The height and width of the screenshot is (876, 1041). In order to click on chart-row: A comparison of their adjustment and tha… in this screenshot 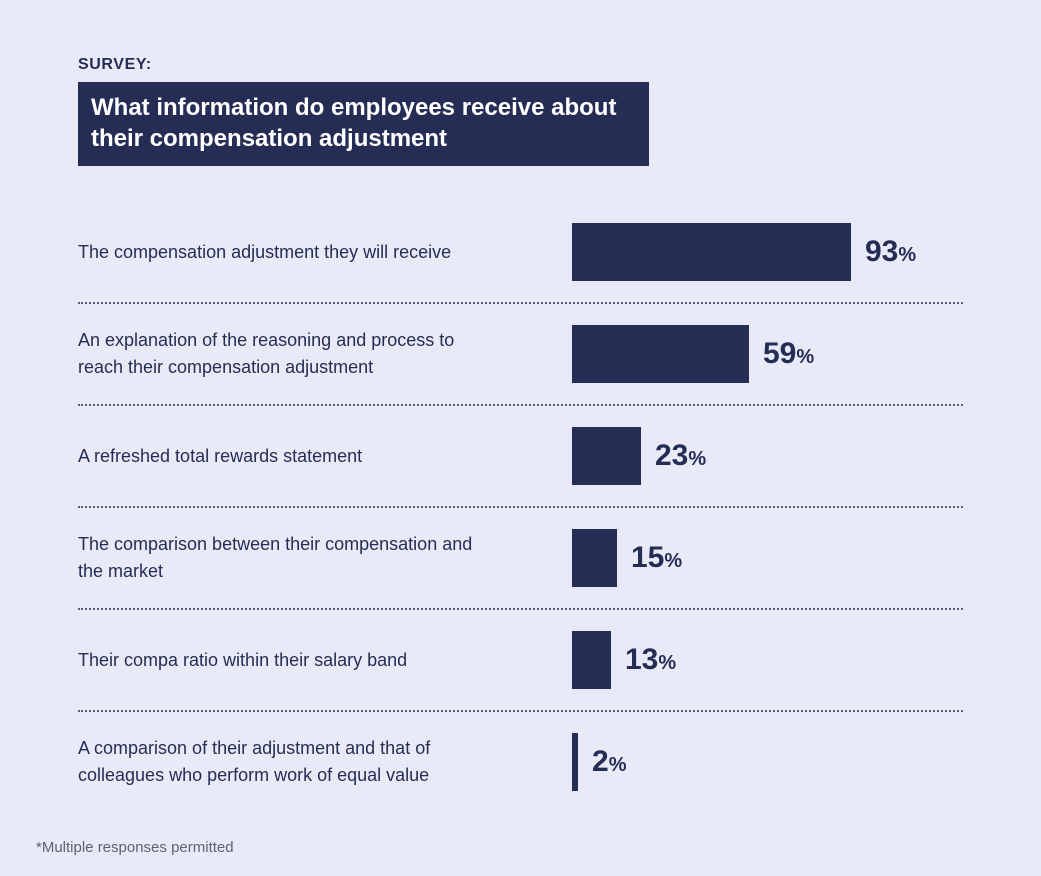, I will do `click(520, 762)`.